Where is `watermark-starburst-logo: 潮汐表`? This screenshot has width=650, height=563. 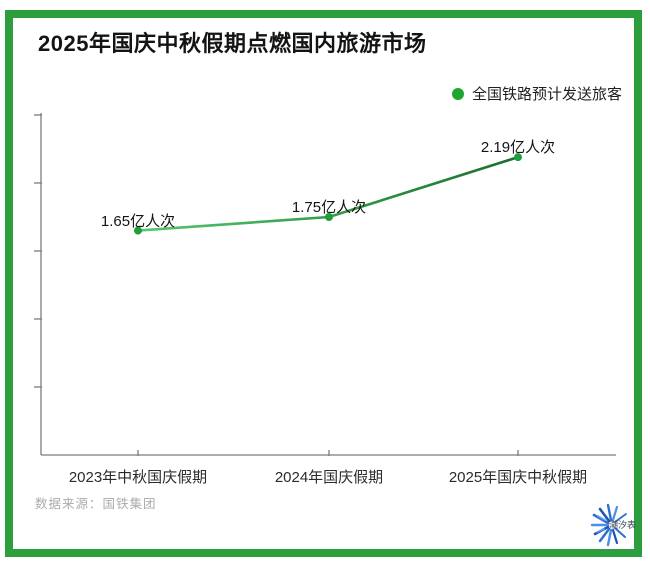
watermark-starburst-logo: 潮汐表 is located at coordinates (613, 525).